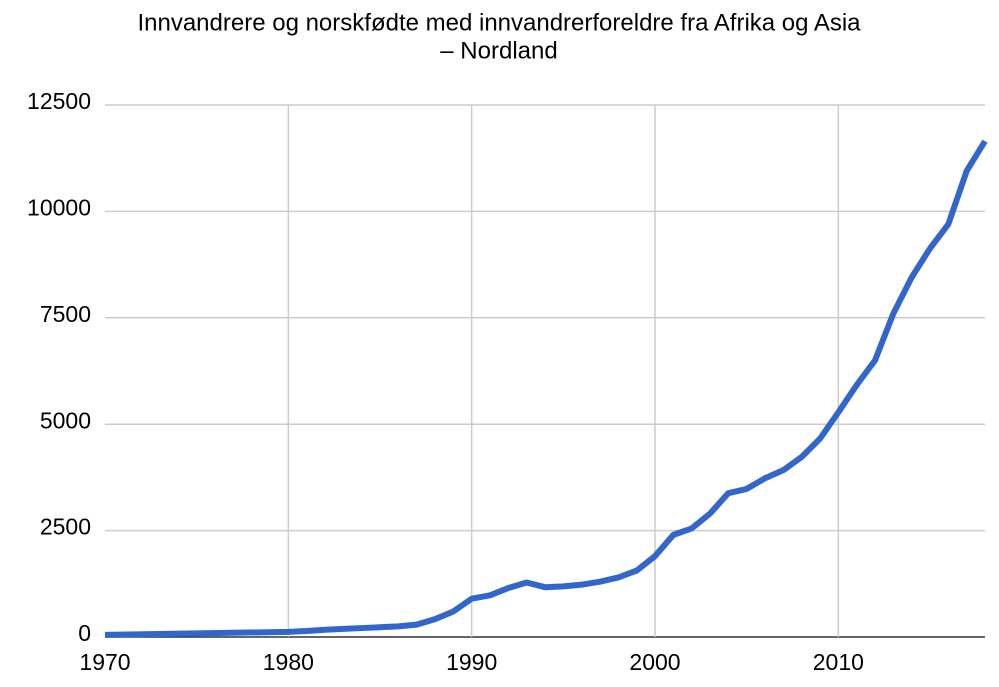  Describe the element at coordinates (65, 527) in the screenshot. I see `y-tick-label: 2500` at that location.